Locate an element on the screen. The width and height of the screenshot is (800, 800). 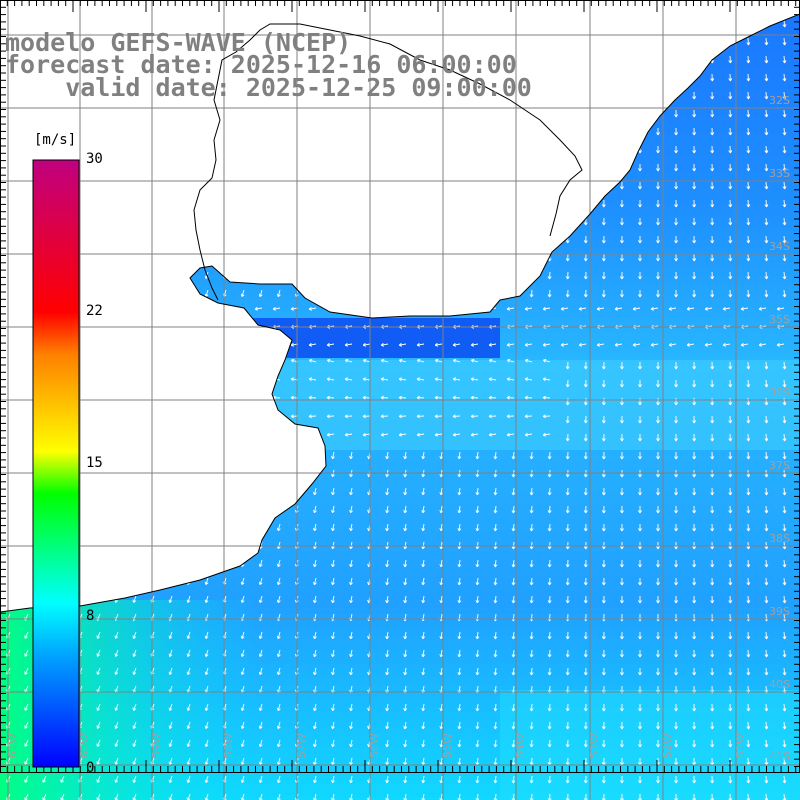
lon-label: 55W is located at coordinates (447, 745).